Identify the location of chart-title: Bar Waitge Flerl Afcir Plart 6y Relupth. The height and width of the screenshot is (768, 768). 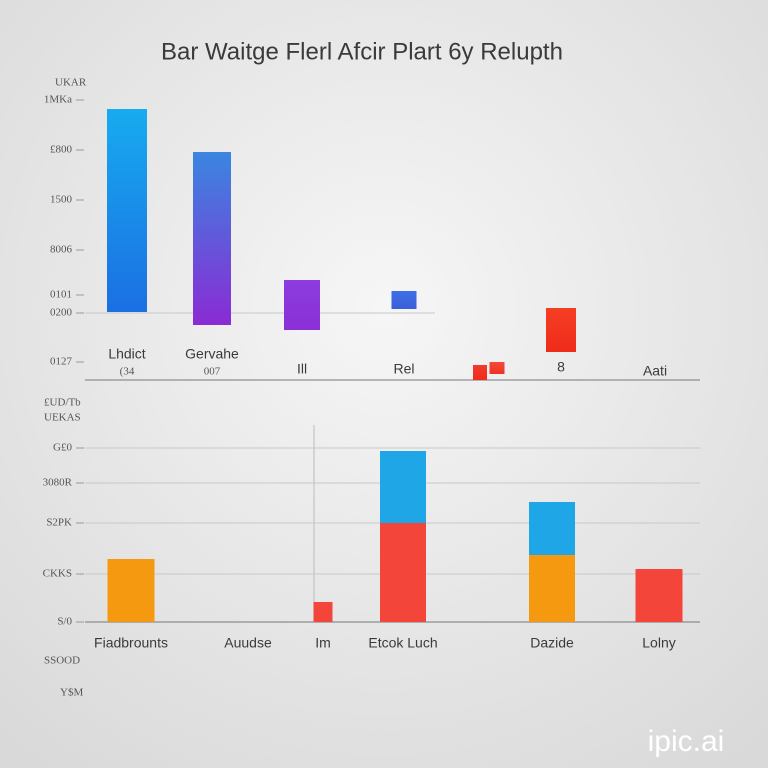
(362, 51).